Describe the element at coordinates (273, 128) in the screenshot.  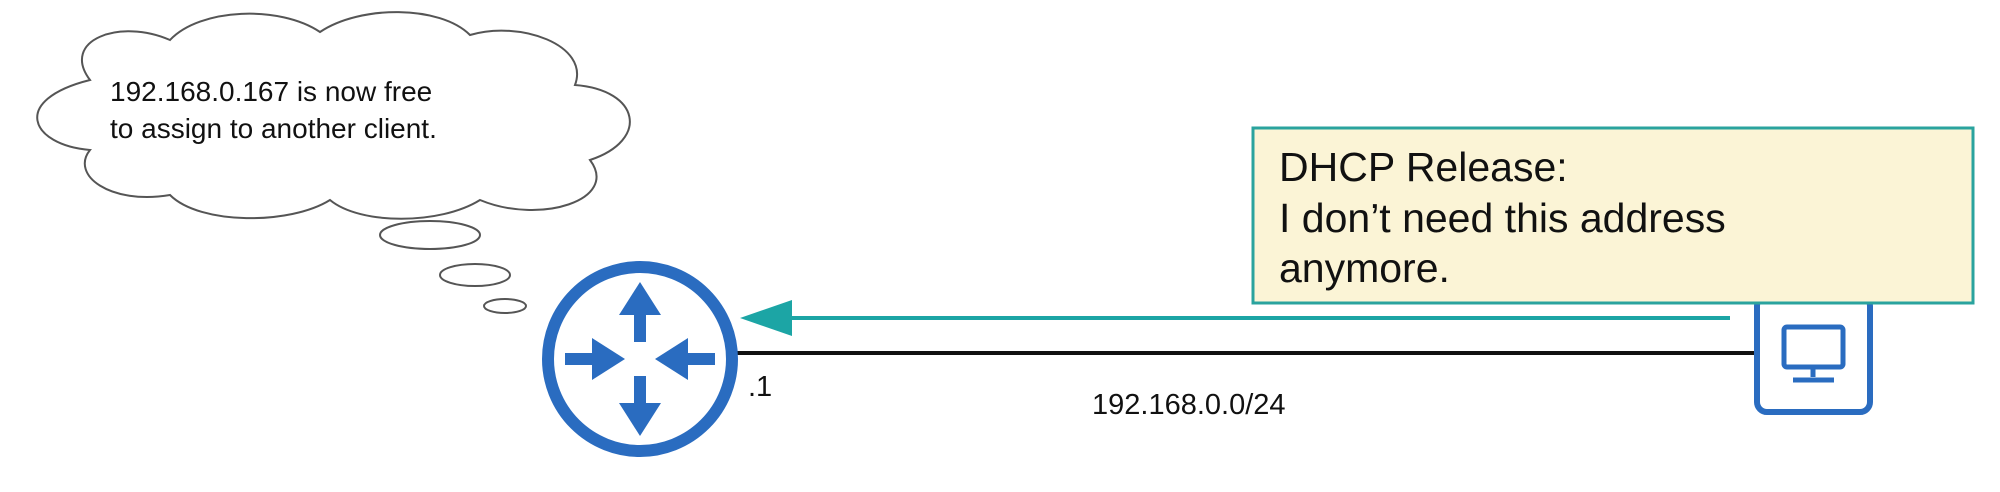
I see `thought-text-line-2: to assign to another client.` at that location.